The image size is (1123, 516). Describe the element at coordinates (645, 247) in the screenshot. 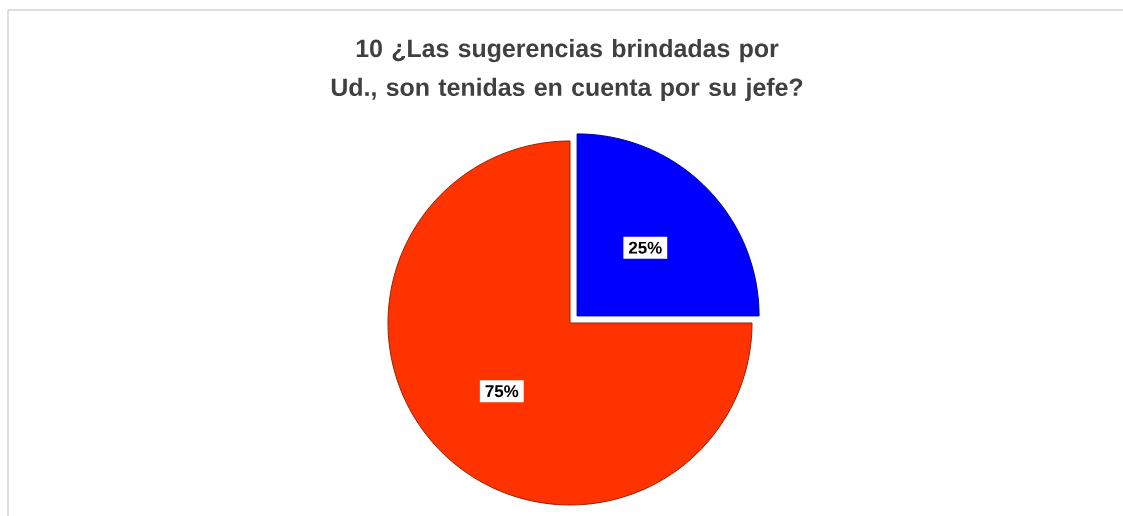

I see `data-label: 25%` at that location.